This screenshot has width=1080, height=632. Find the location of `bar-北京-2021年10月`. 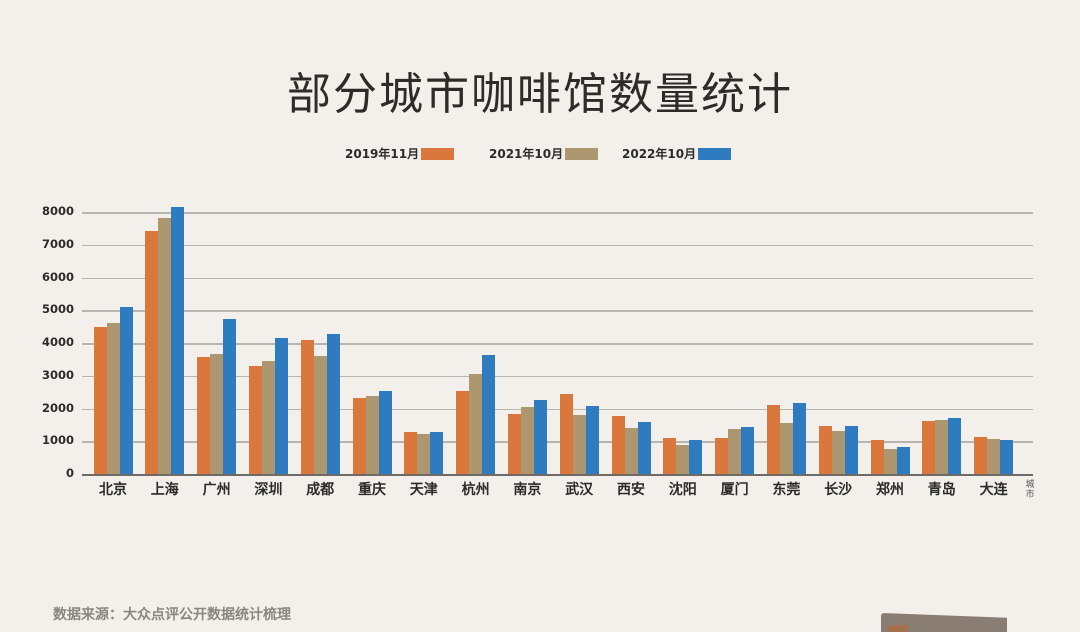

bar-北京-2021年10月 is located at coordinates (113, 398).